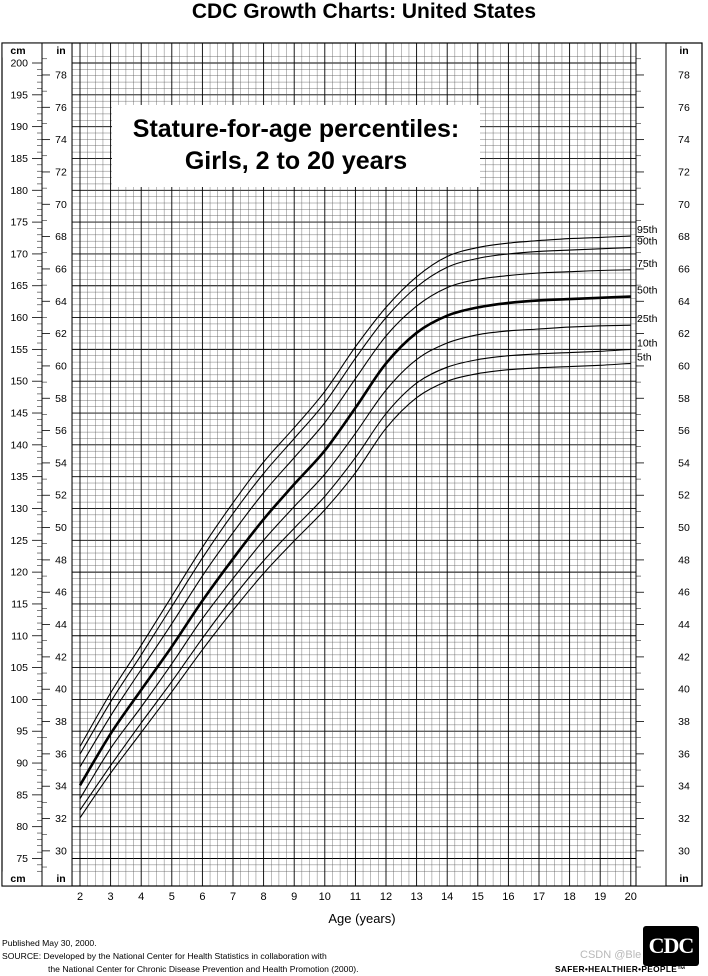  What do you see at coordinates (364, 11) in the screenshot?
I see `page-title: CDC Growth Charts: United States` at bounding box center [364, 11].